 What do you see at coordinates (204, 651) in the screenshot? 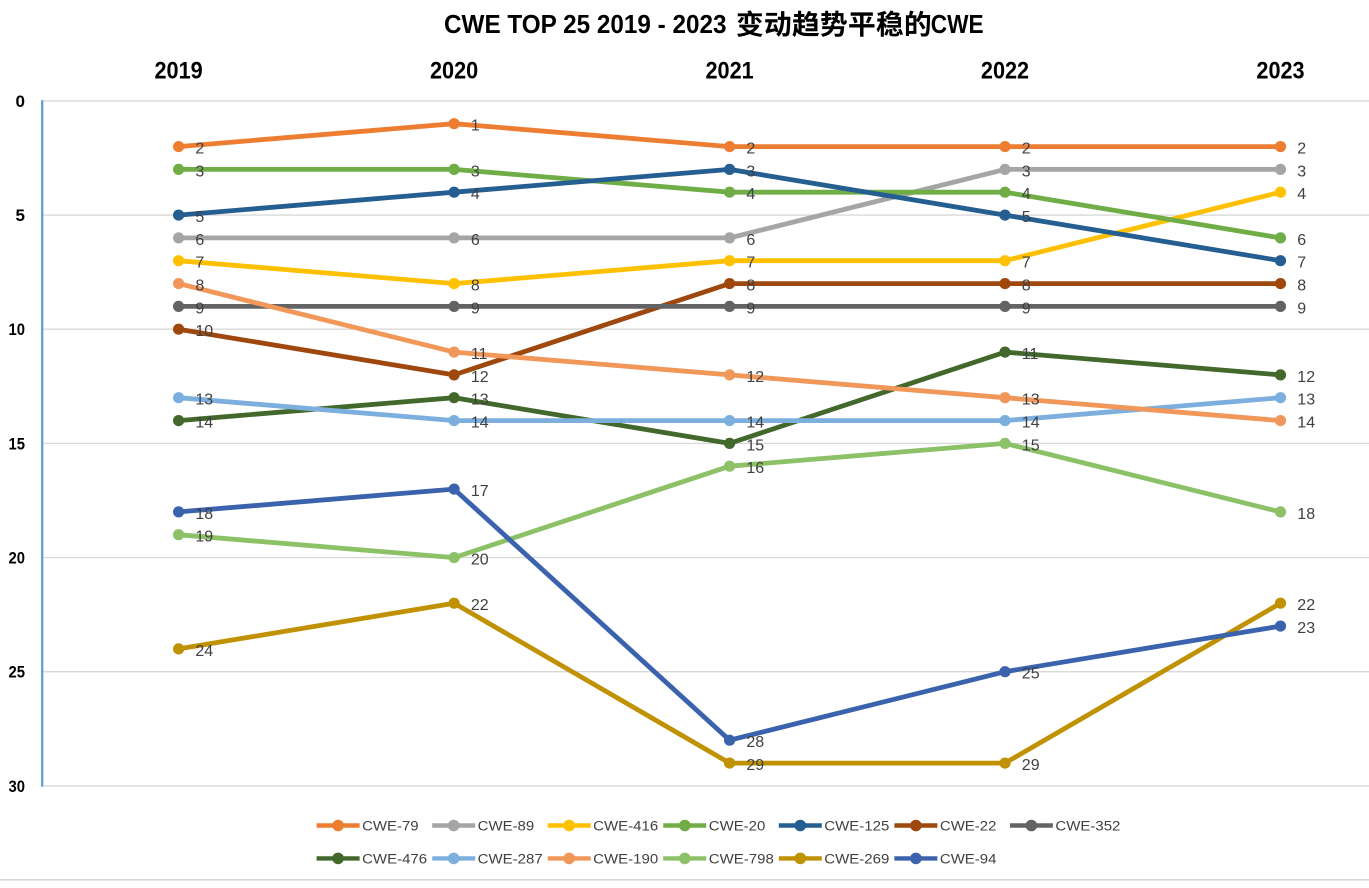
I see `svg-text: 24` at bounding box center [204, 651].